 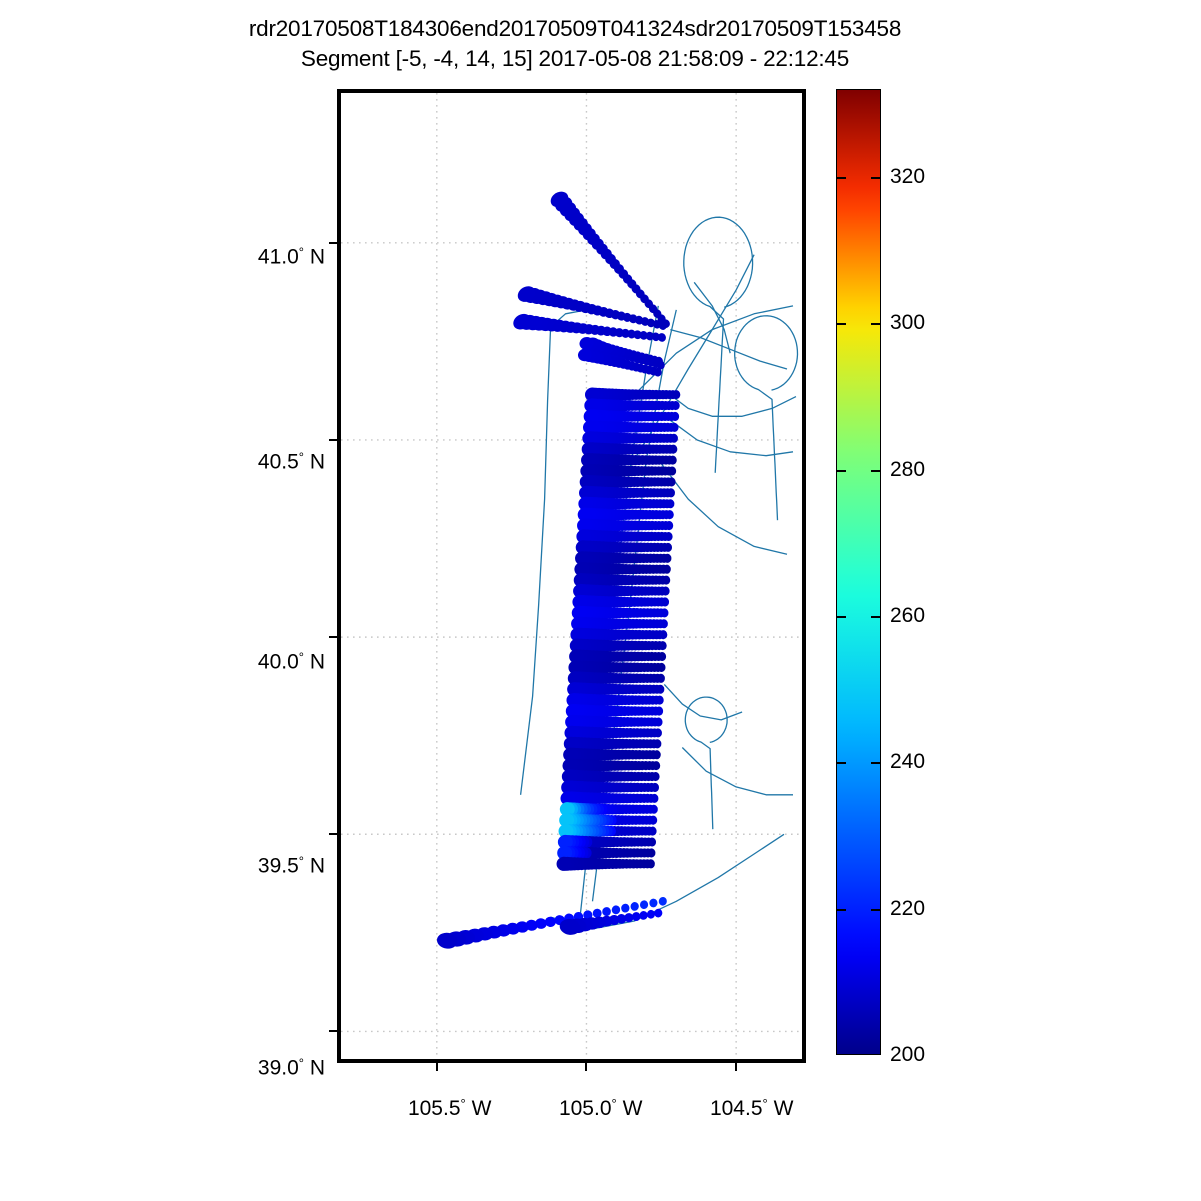 I want to click on y-tick-hemisphere-3: N, so click(x=317, y=866).